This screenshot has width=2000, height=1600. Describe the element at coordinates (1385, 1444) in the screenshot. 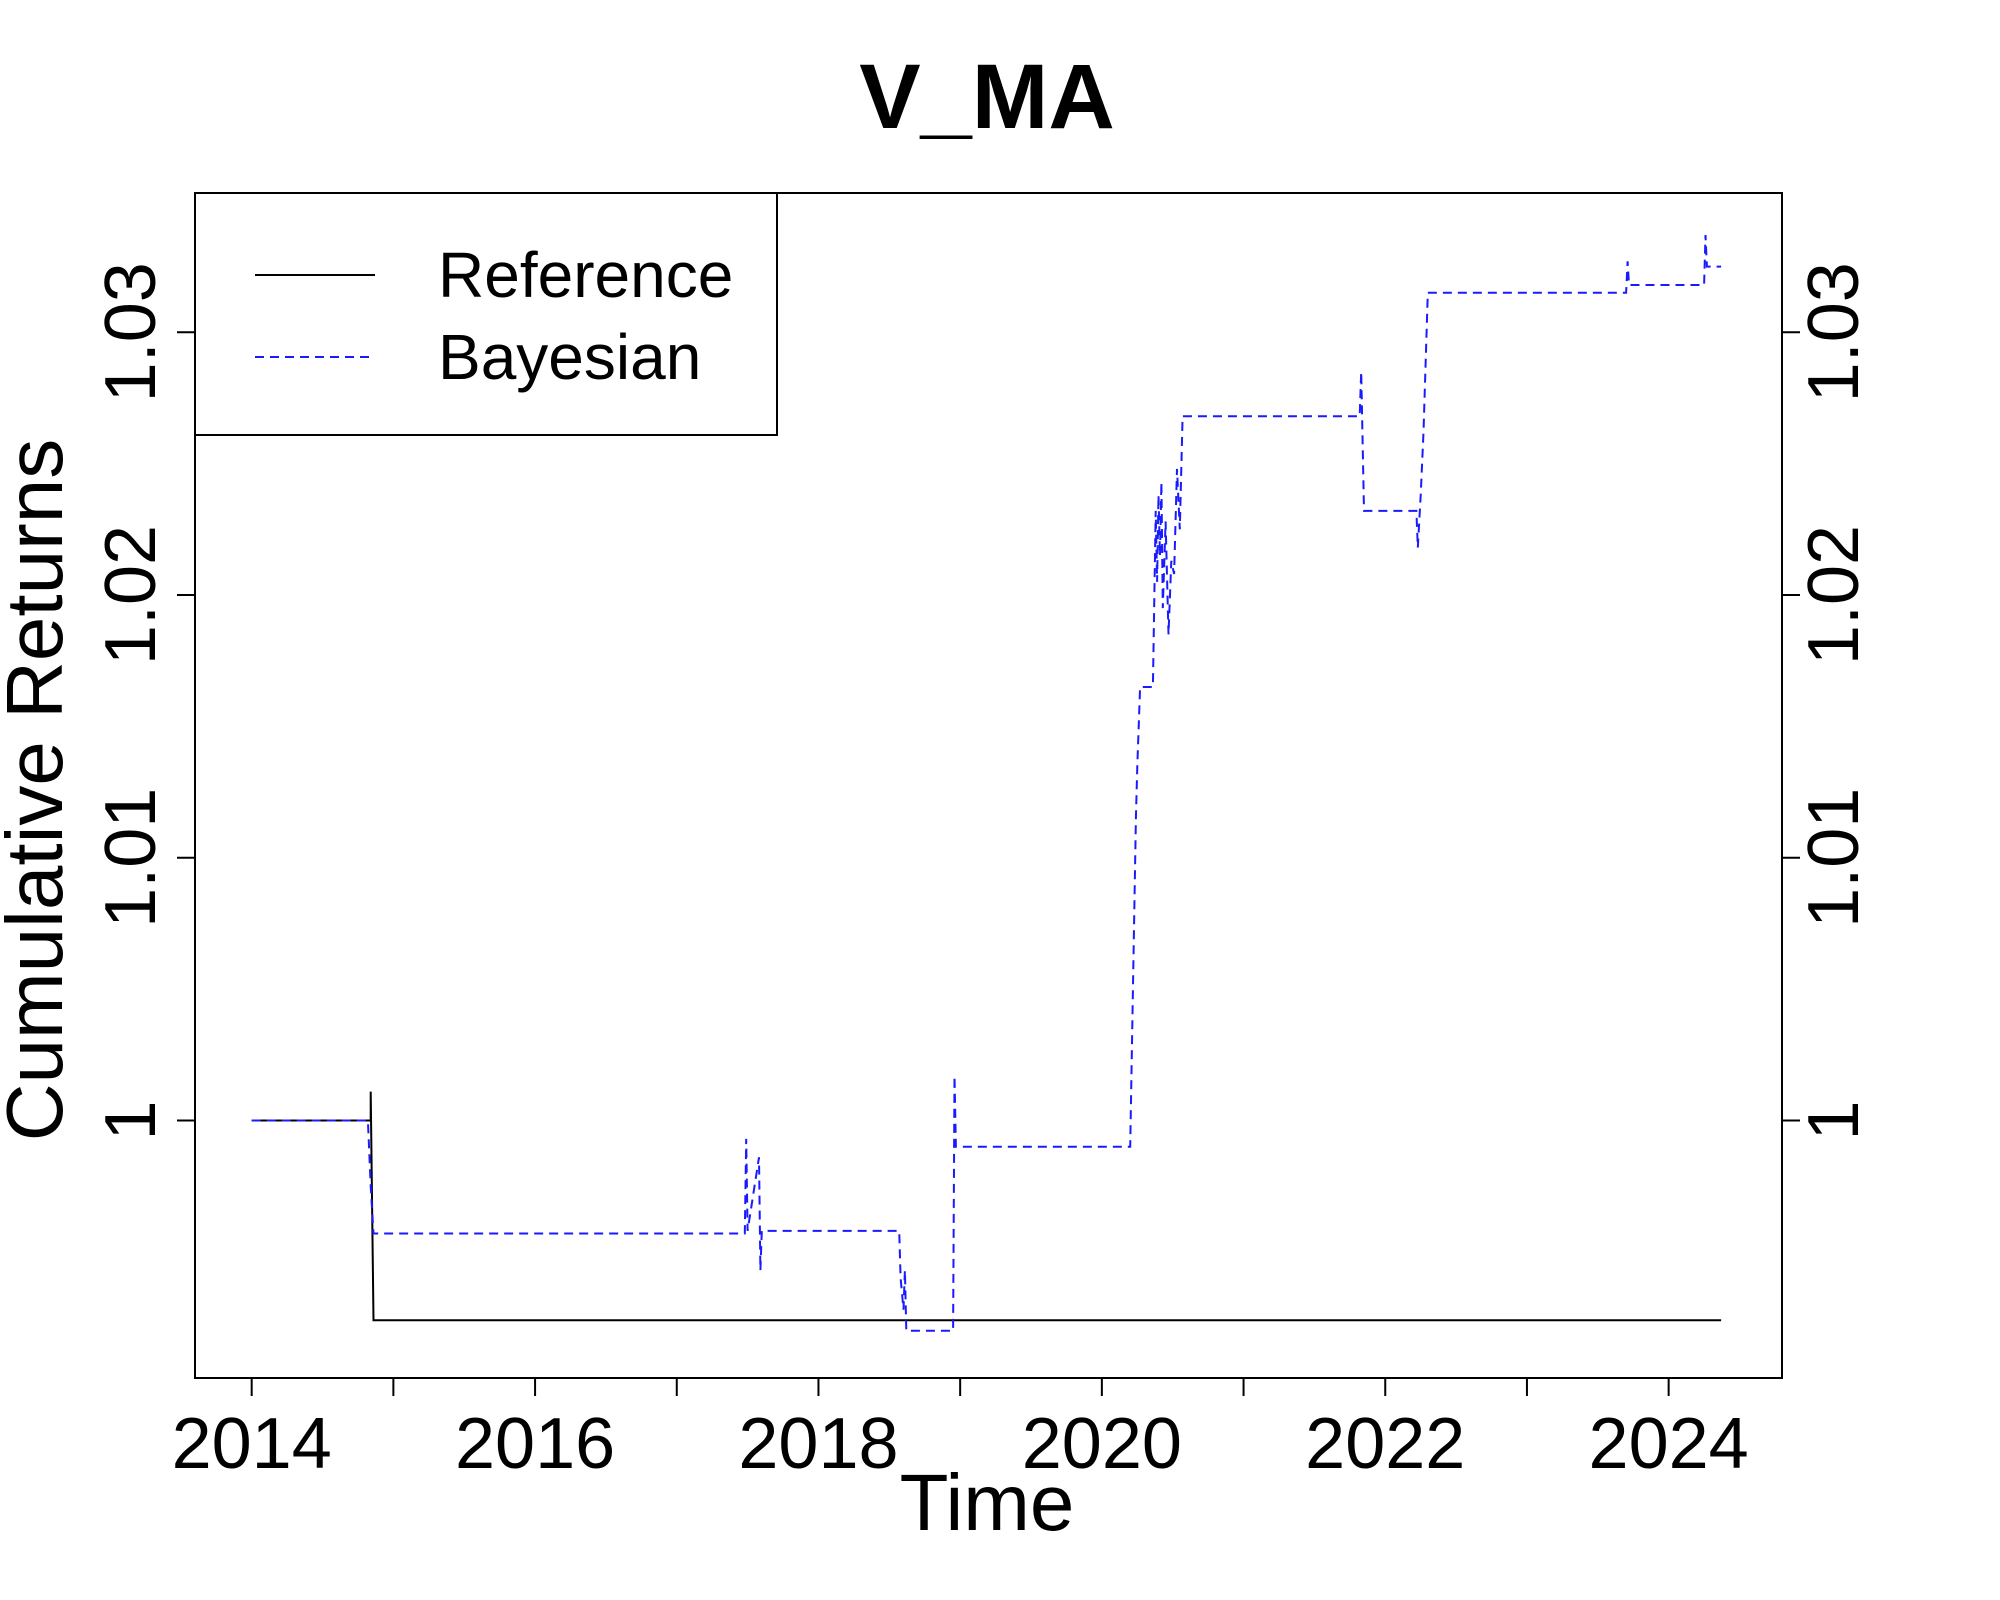

I see `x-tick-label: 2022` at that location.